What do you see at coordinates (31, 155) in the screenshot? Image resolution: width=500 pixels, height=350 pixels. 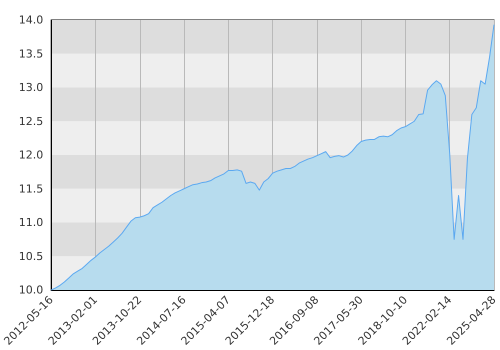 I see `y-tick-label: 12.0` at bounding box center [31, 155].